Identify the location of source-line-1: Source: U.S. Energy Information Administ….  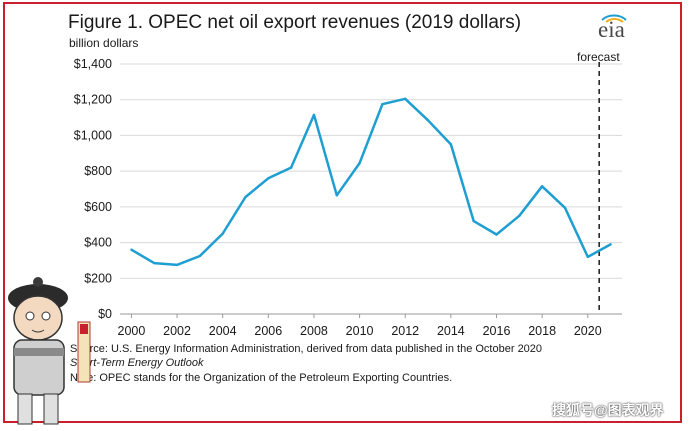
(306, 349).